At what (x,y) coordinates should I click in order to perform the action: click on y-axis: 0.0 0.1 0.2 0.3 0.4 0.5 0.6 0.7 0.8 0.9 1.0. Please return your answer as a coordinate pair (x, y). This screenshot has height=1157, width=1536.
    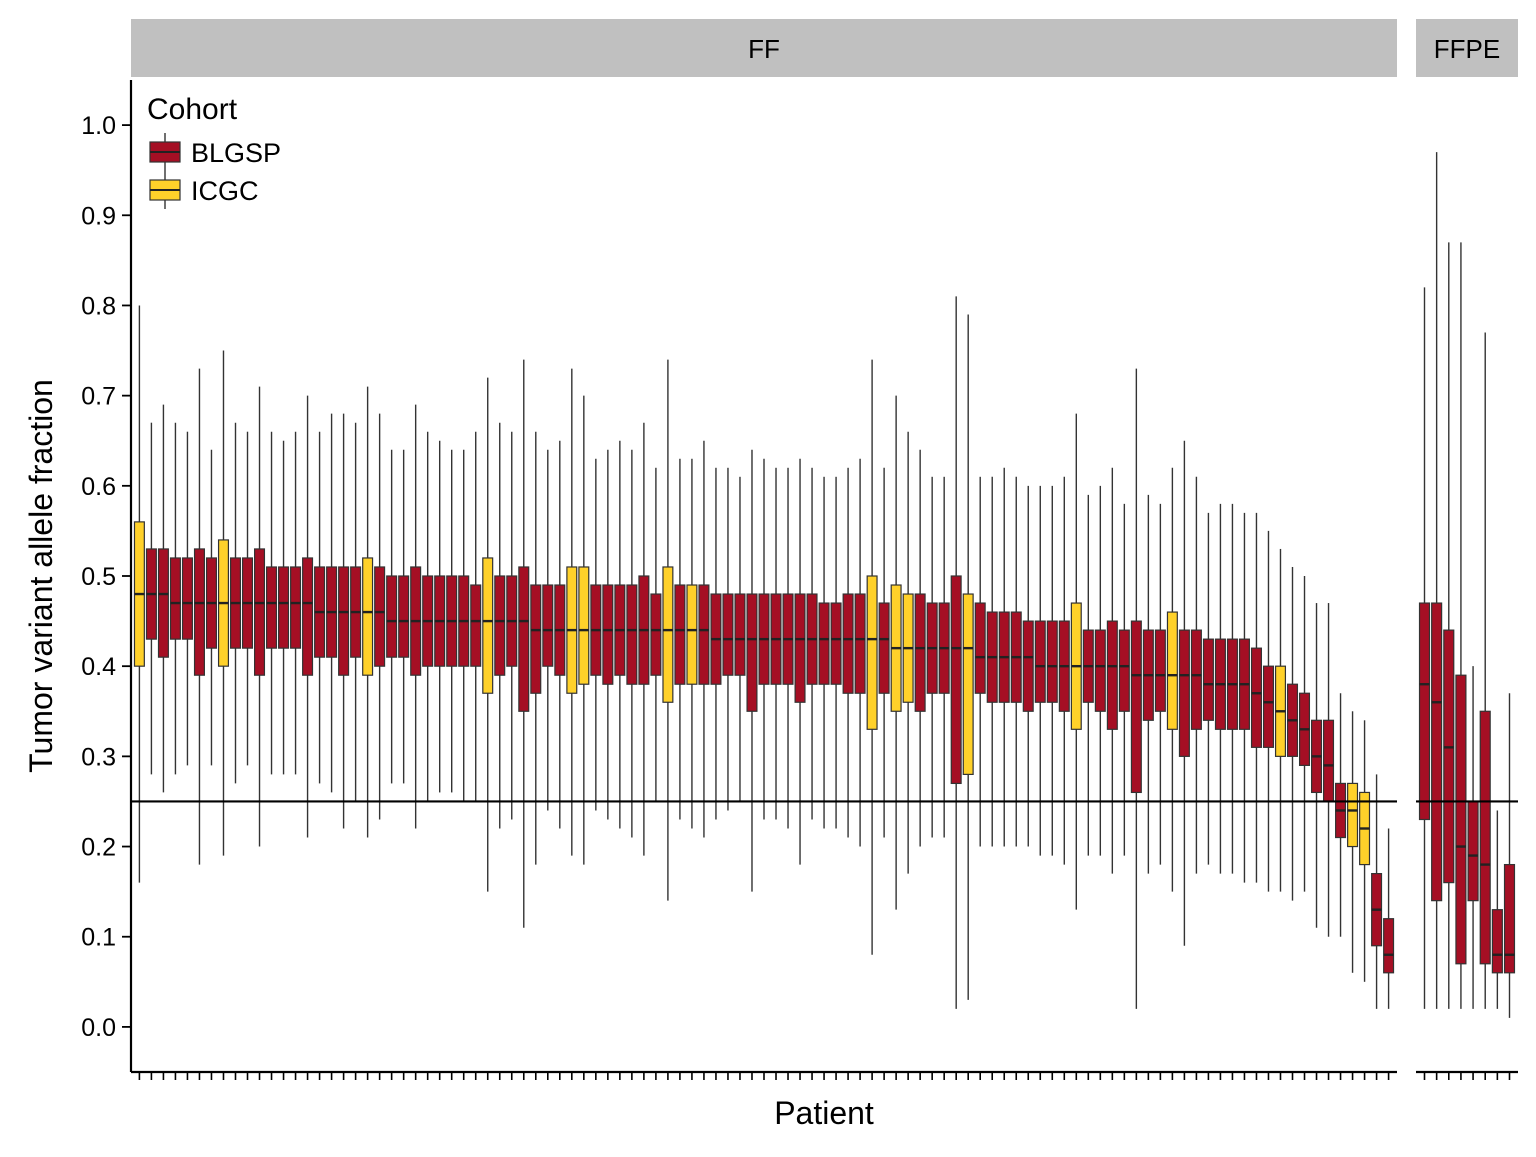
    Looking at the image, I should click on (107, 576).